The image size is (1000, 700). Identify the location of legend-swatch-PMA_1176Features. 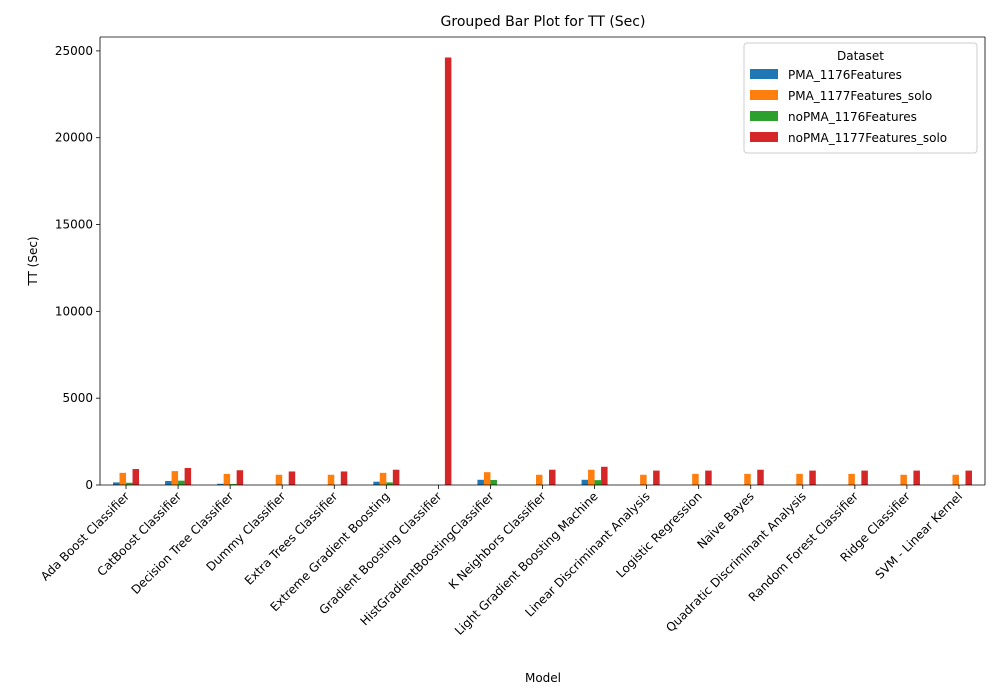
(764, 74).